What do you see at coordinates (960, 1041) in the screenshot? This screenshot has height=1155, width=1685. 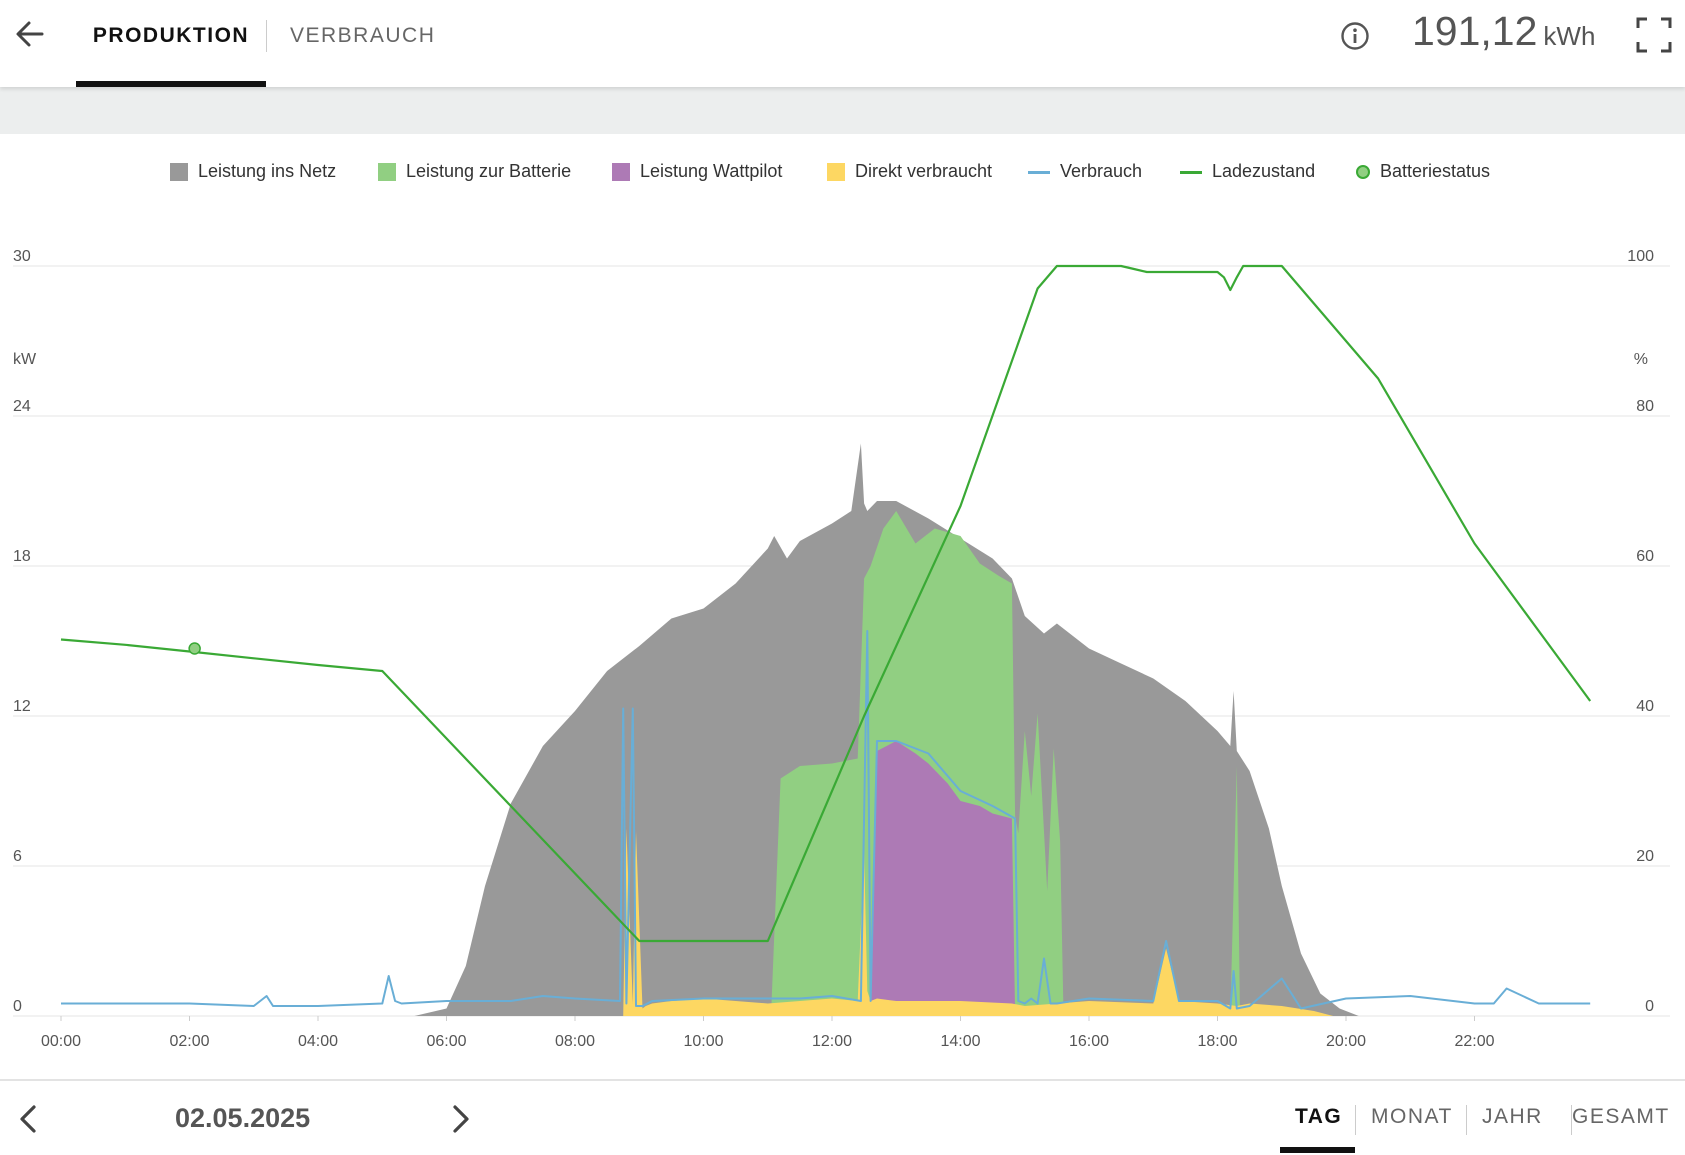 I see `x-tick-label: 14:00` at bounding box center [960, 1041].